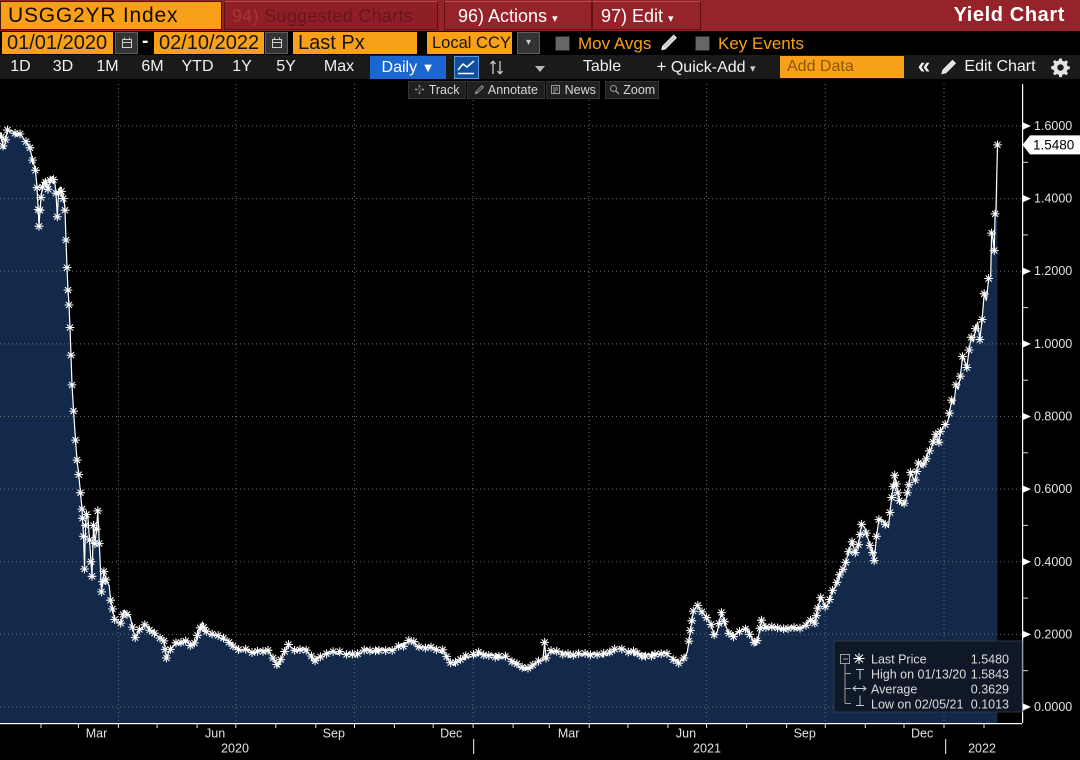 The image size is (1080, 760). What do you see at coordinates (982, 749) in the screenshot?
I see `svg-text: 2022` at bounding box center [982, 749].